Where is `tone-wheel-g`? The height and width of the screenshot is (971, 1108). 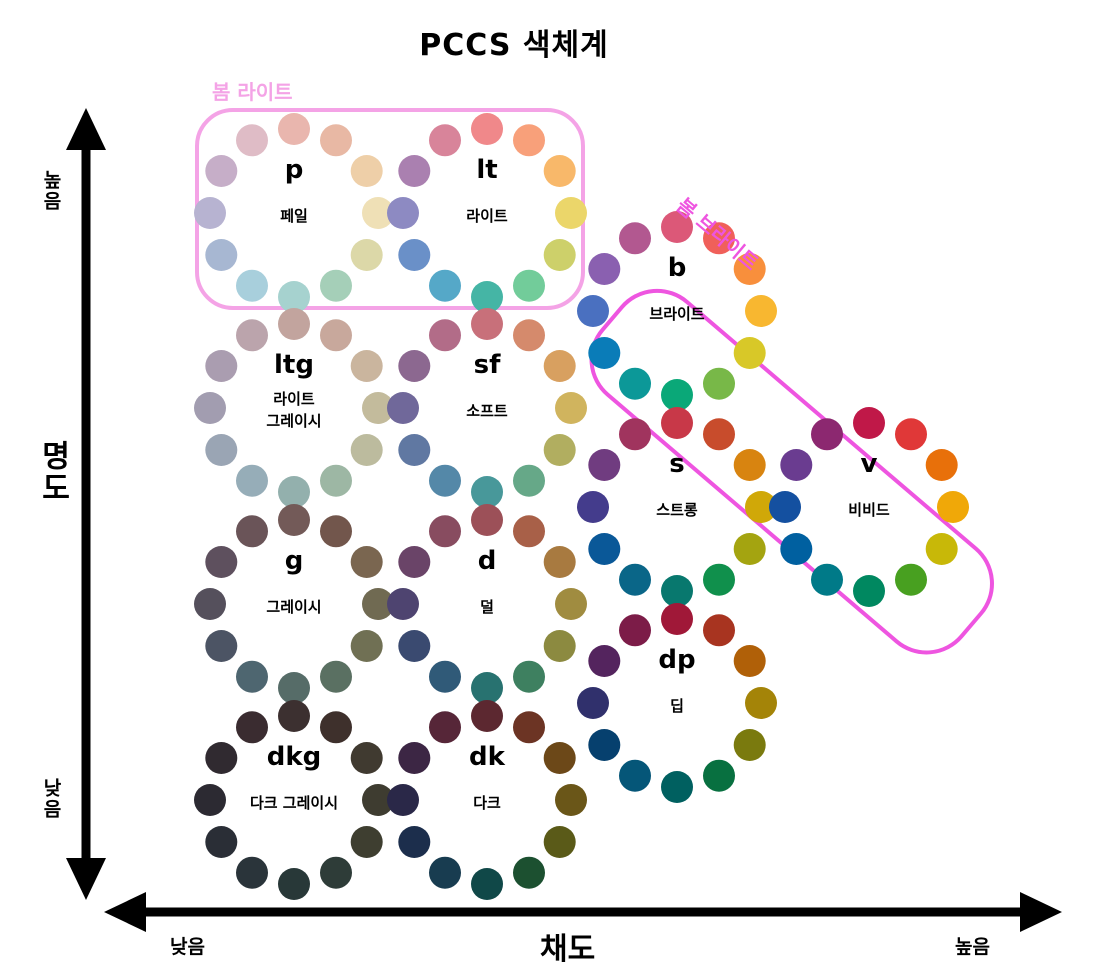 tone-wheel-g is located at coordinates (294, 604).